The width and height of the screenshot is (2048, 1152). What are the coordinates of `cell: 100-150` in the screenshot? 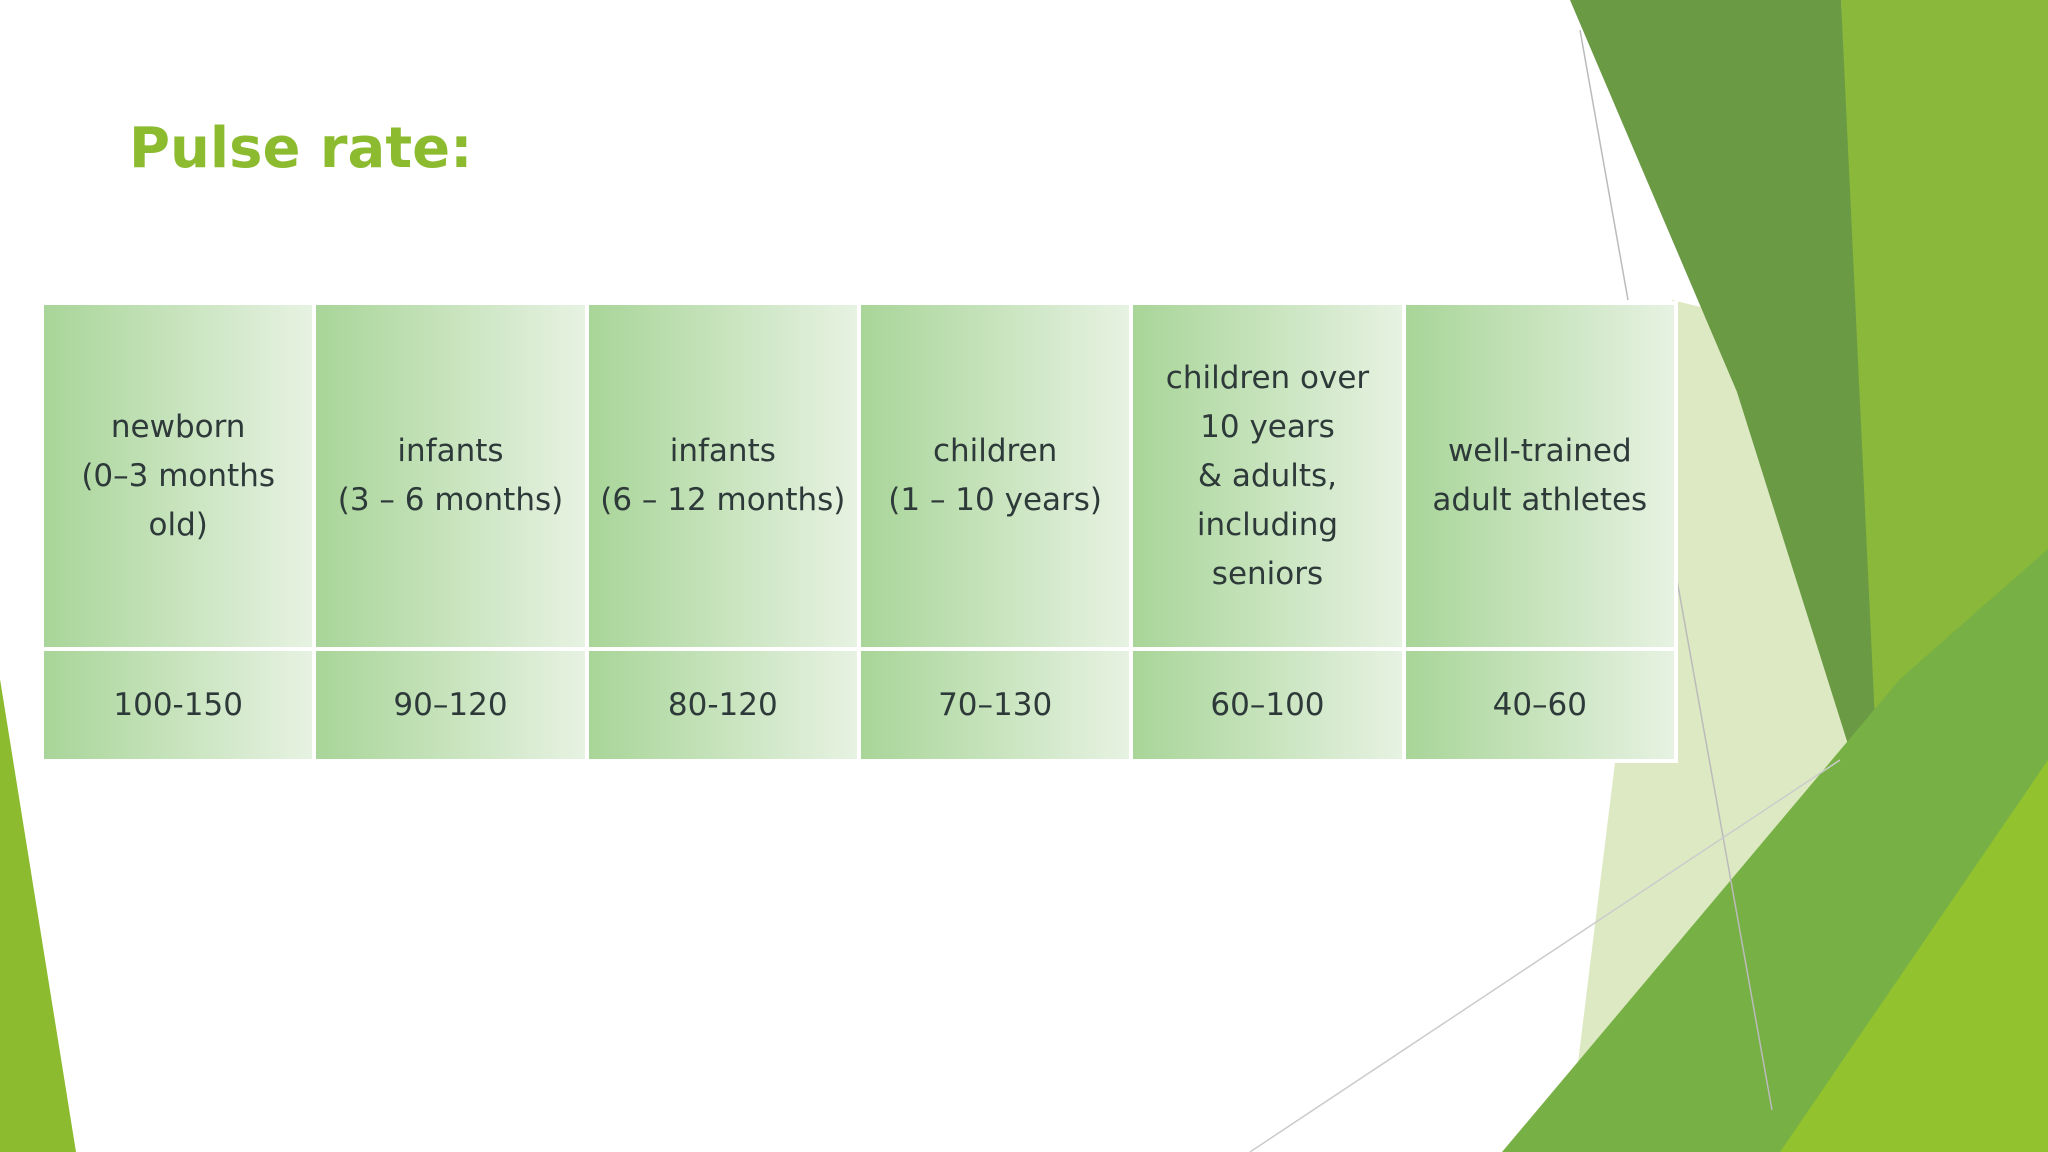 It's located at (178, 705).